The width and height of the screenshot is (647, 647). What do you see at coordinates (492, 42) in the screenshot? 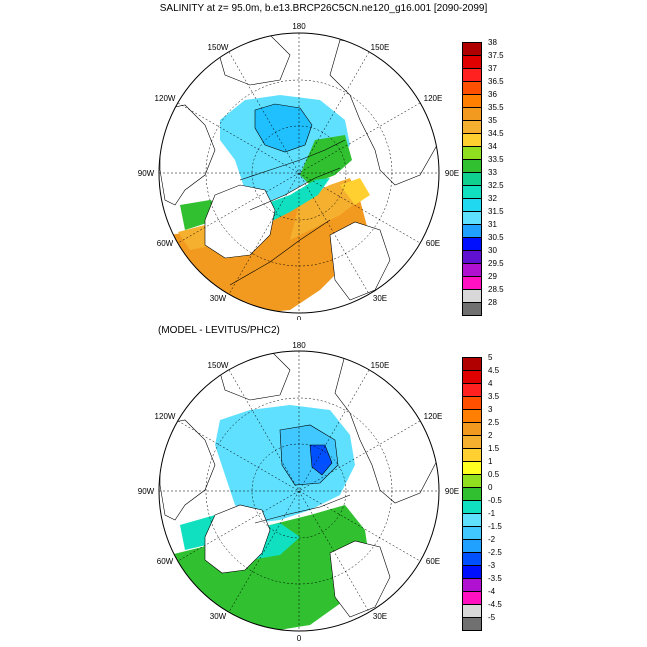
I see `top-colorbar-tick-label: 38` at bounding box center [492, 42].